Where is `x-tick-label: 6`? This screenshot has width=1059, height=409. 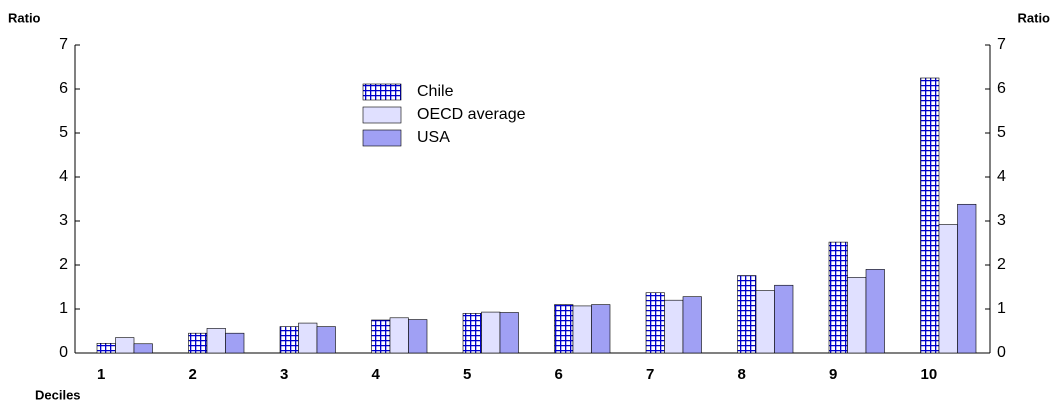
x-tick-label: 6 is located at coordinates (559, 374).